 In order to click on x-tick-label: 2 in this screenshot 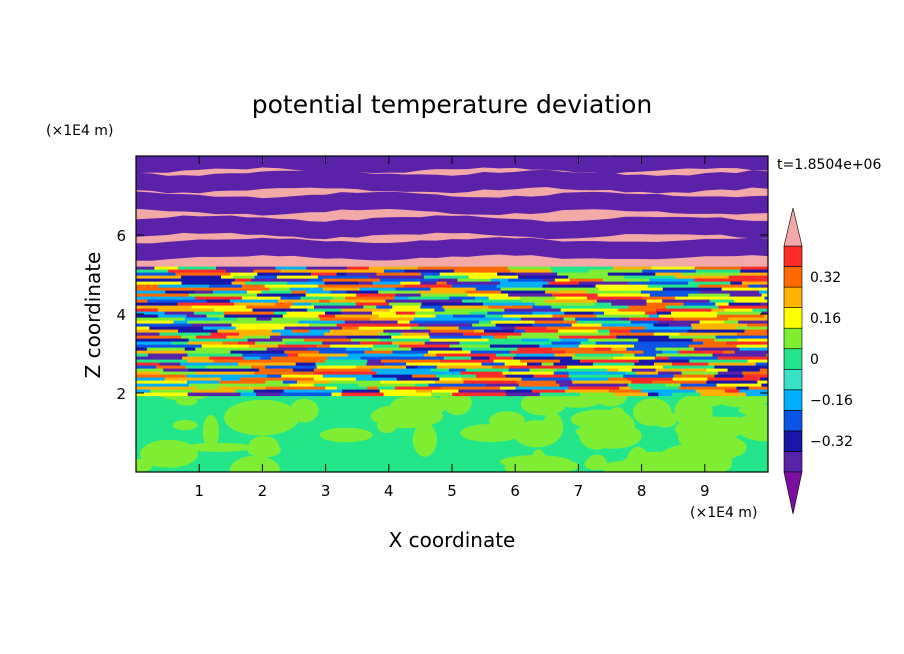, I will do `click(263, 491)`.